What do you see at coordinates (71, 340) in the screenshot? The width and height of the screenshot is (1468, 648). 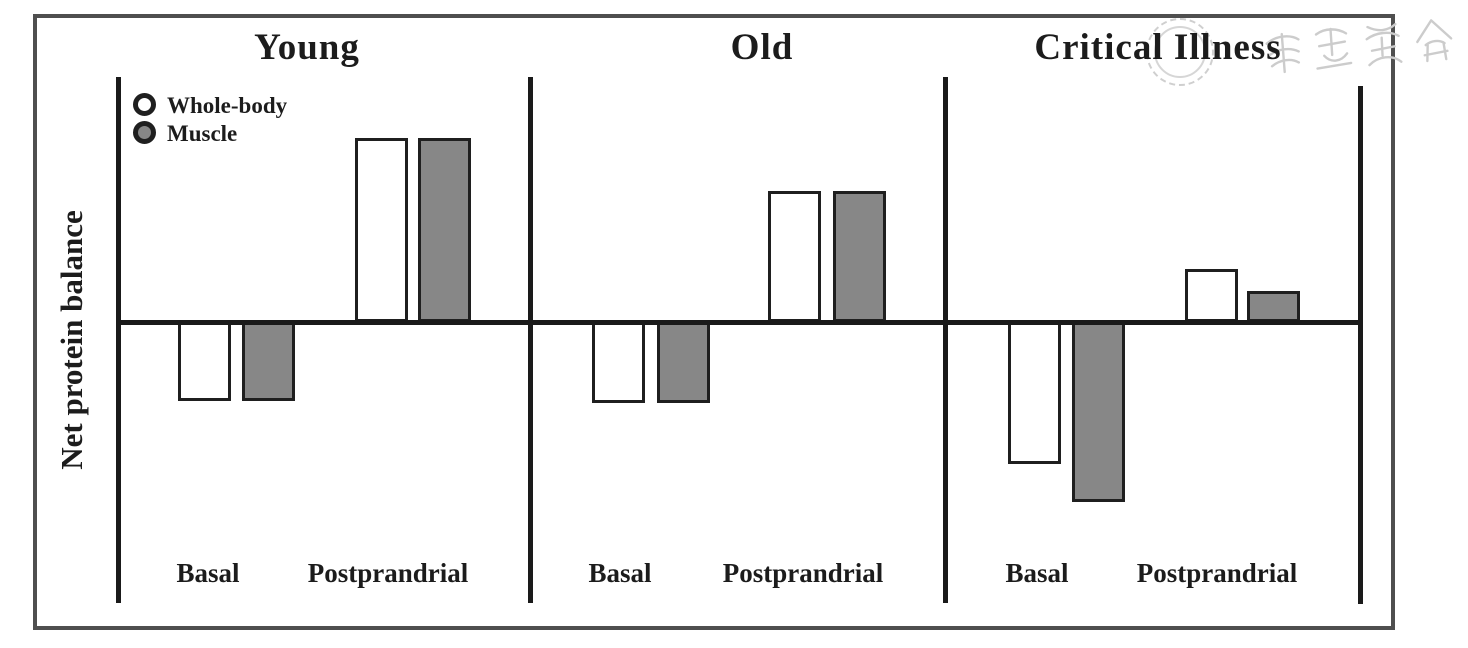 I see `y-axis-label: Net protein balance` at bounding box center [71, 340].